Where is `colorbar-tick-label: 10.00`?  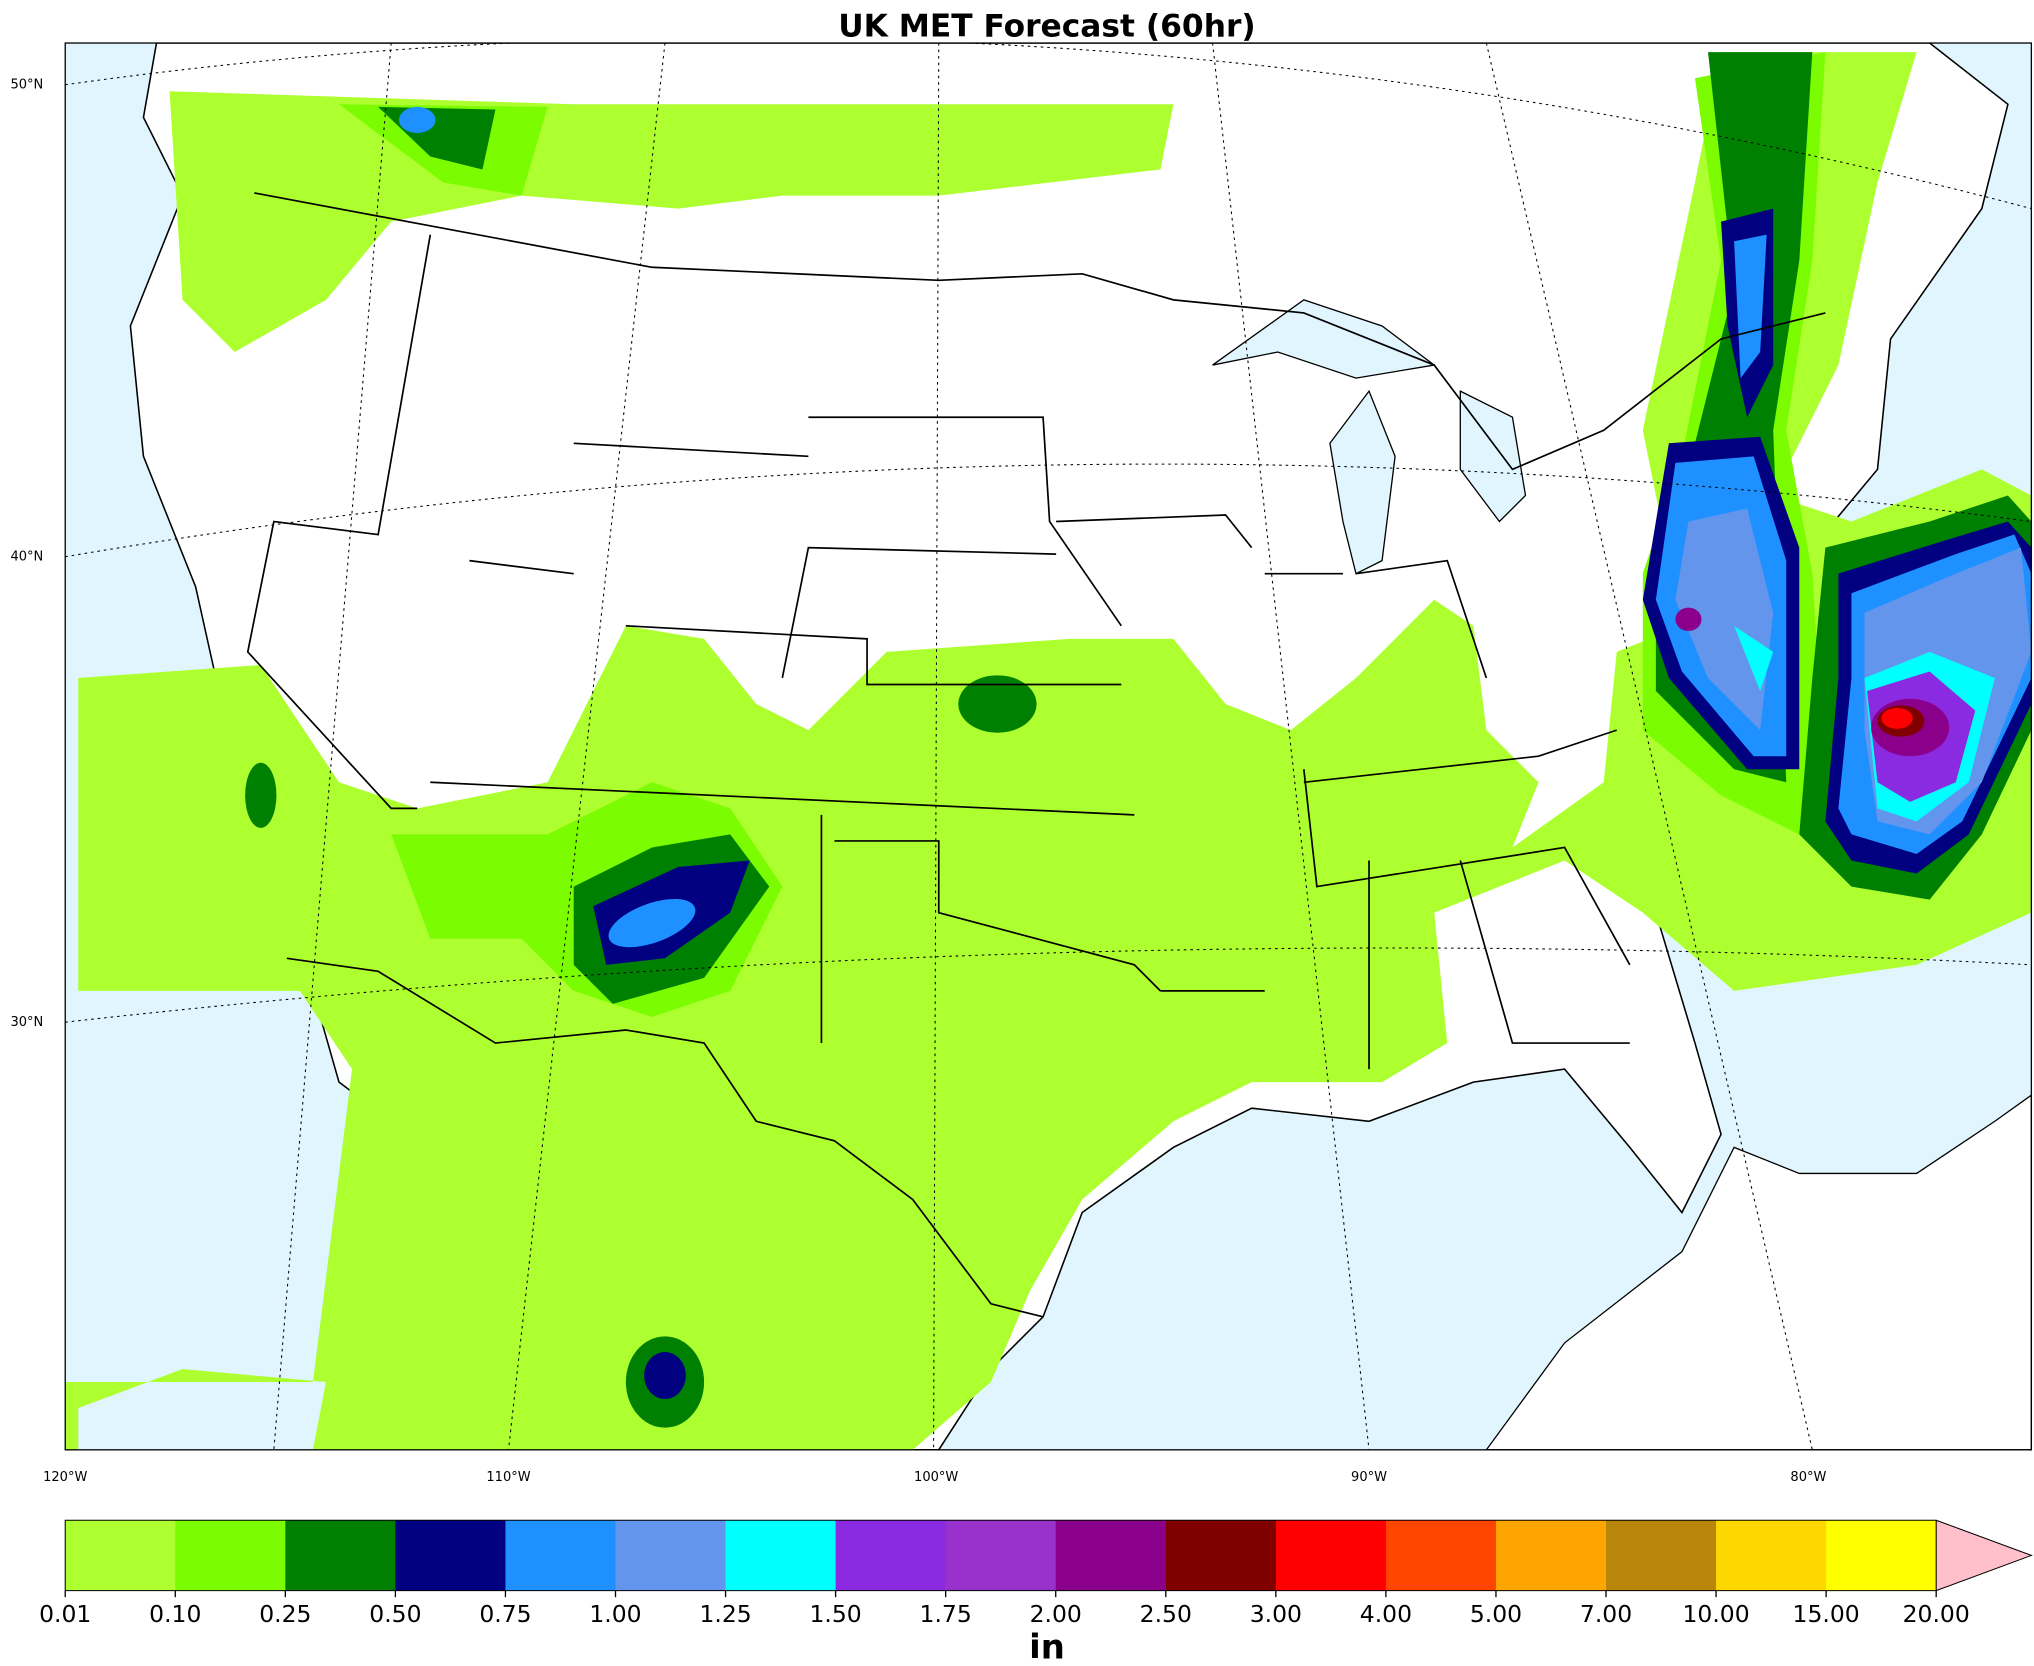
colorbar-tick-label: 10.00 is located at coordinates (1715, 1614).